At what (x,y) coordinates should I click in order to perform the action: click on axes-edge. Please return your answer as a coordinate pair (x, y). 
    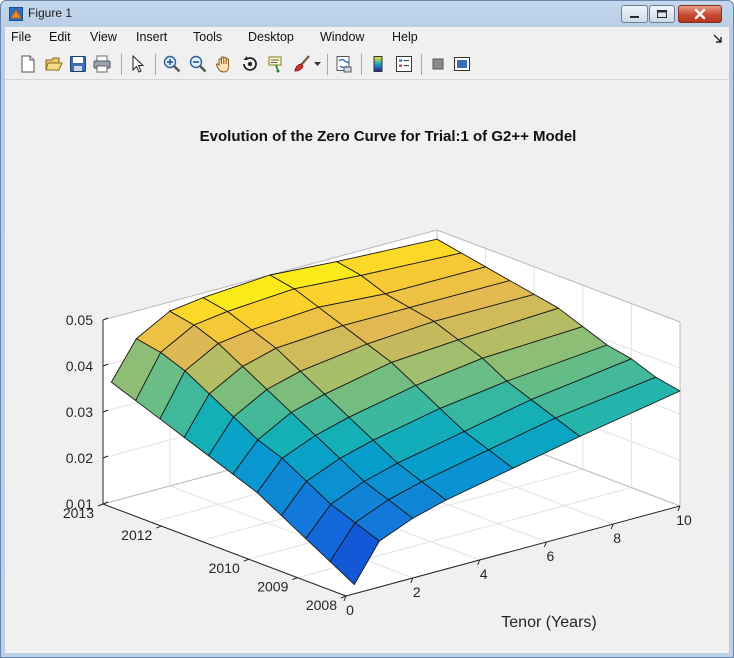
    Looking at the image, I should click on (558, 276).